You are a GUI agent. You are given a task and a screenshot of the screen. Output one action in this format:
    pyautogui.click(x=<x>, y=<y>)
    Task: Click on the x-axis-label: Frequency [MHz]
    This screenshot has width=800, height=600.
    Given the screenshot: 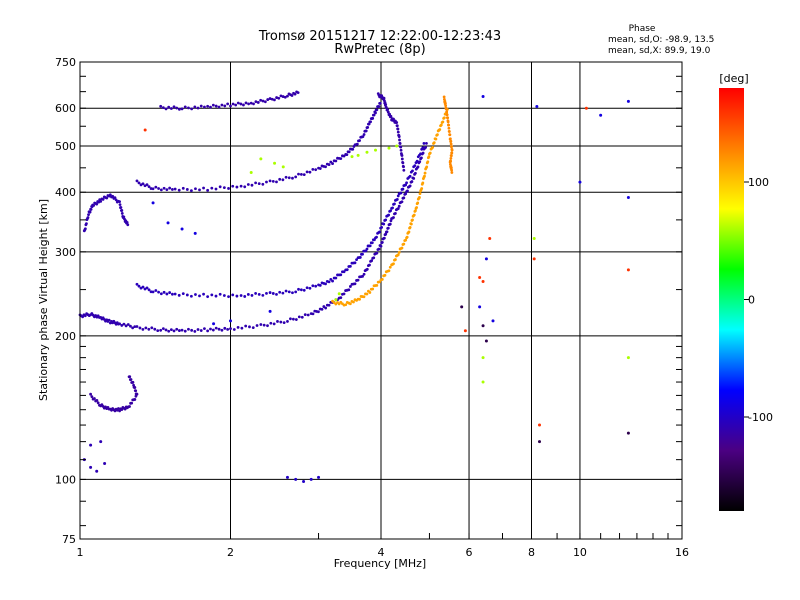 What is the action you would take?
    pyautogui.click(x=380, y=563)
    